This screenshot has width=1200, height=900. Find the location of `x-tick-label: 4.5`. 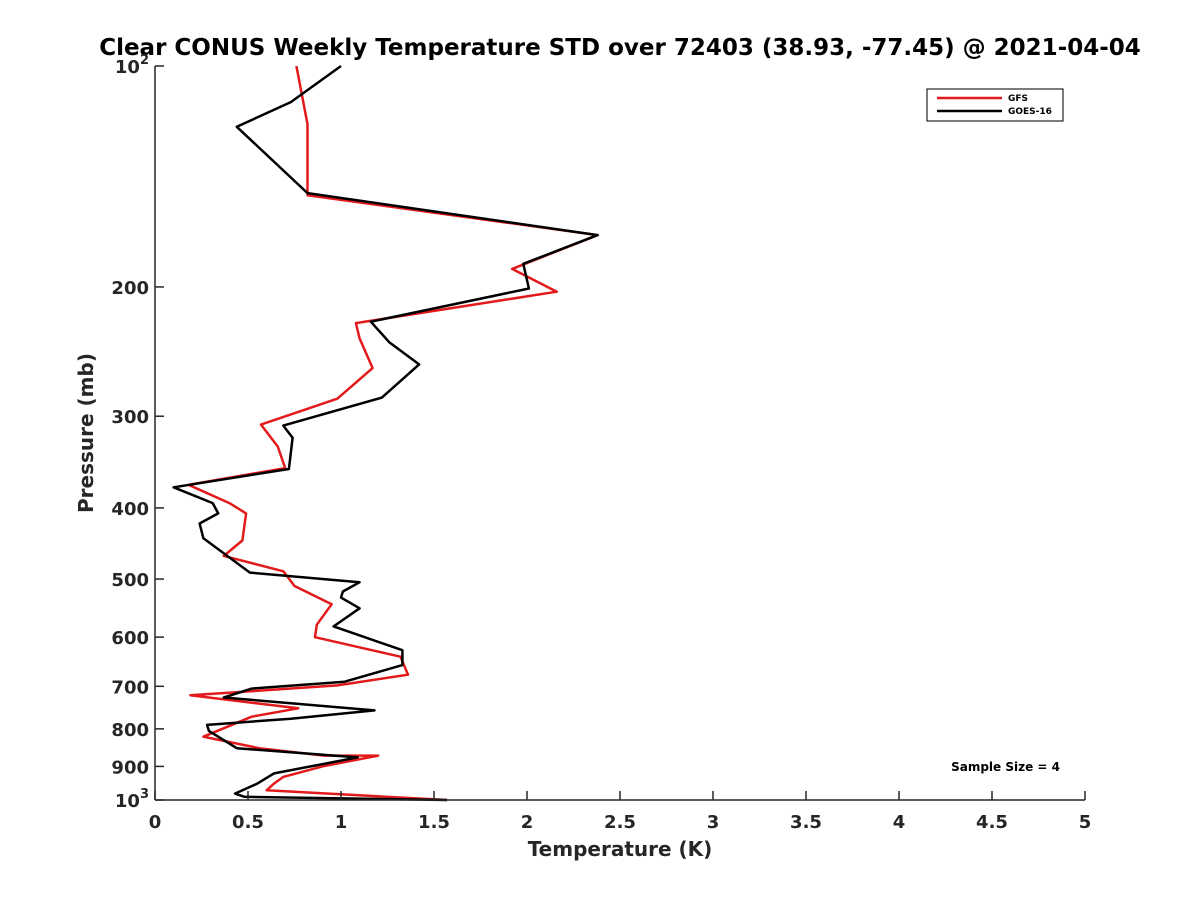

x-tick-label: 4.5 is located at coordinates (992, 822).